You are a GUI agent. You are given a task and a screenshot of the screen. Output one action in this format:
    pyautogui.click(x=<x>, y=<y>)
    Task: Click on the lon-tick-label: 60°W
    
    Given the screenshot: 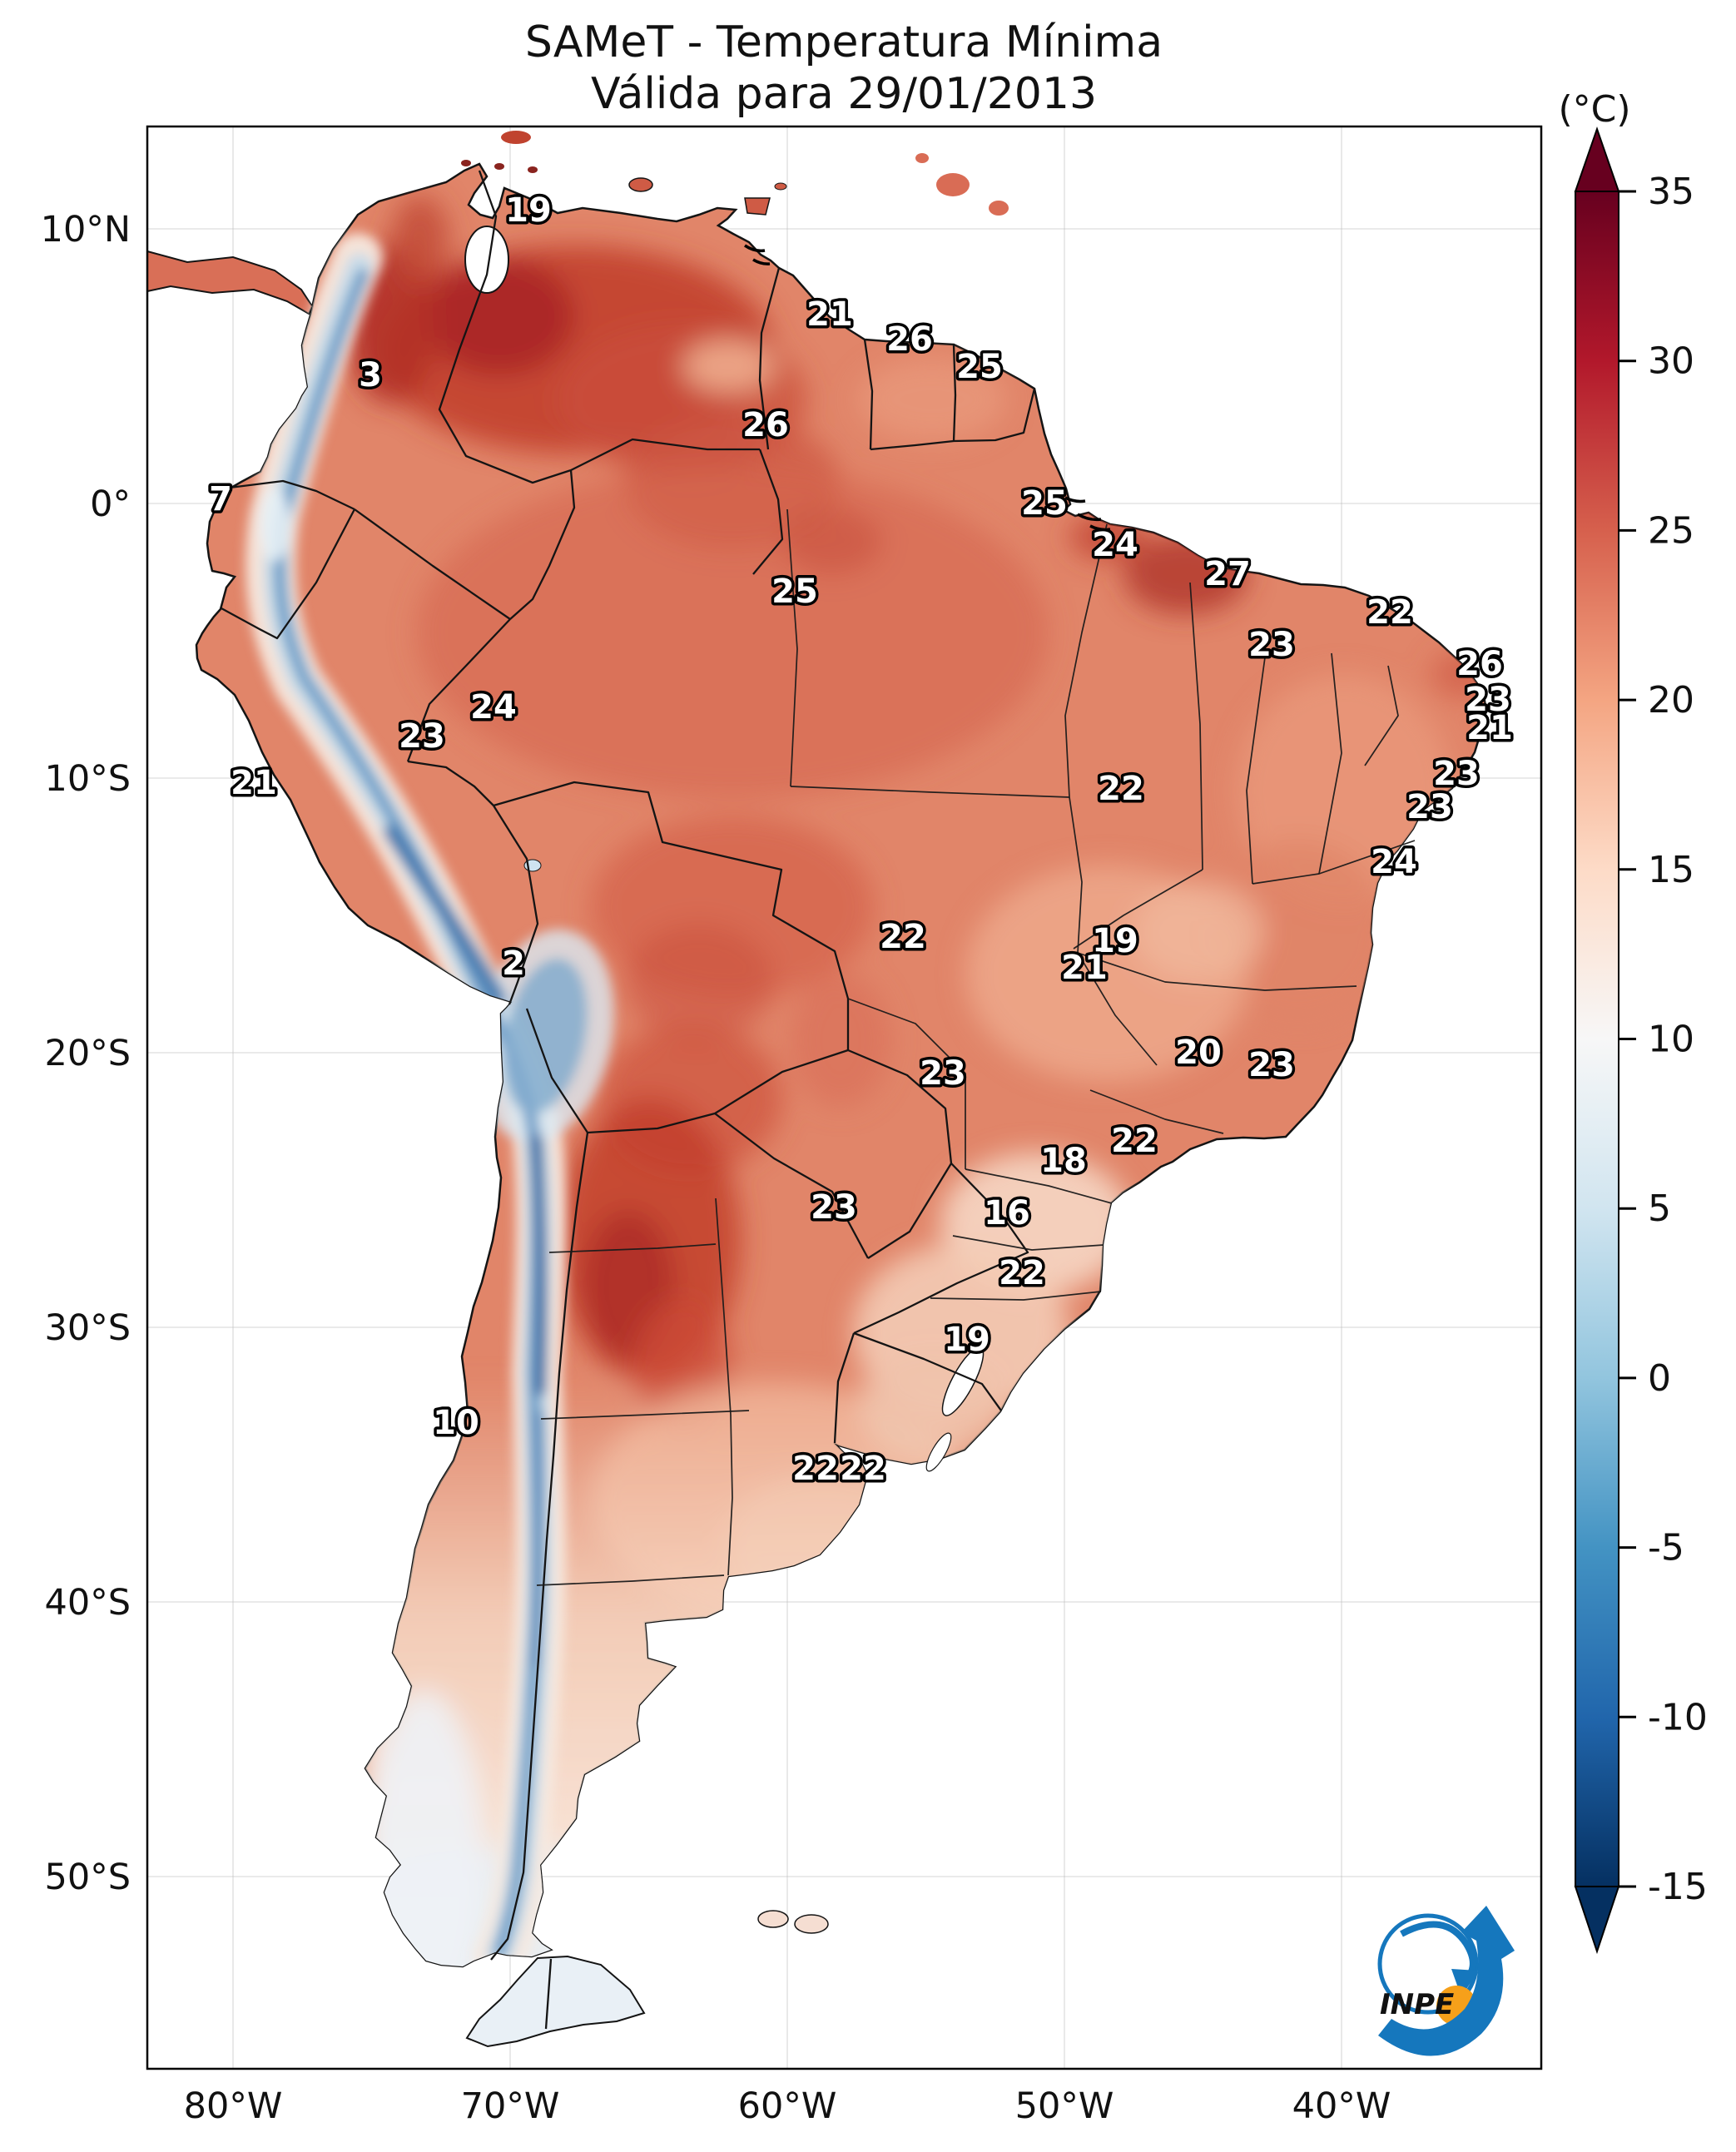 What is the action you would take?
    pyautogui.click(x=787, y=2106)
    